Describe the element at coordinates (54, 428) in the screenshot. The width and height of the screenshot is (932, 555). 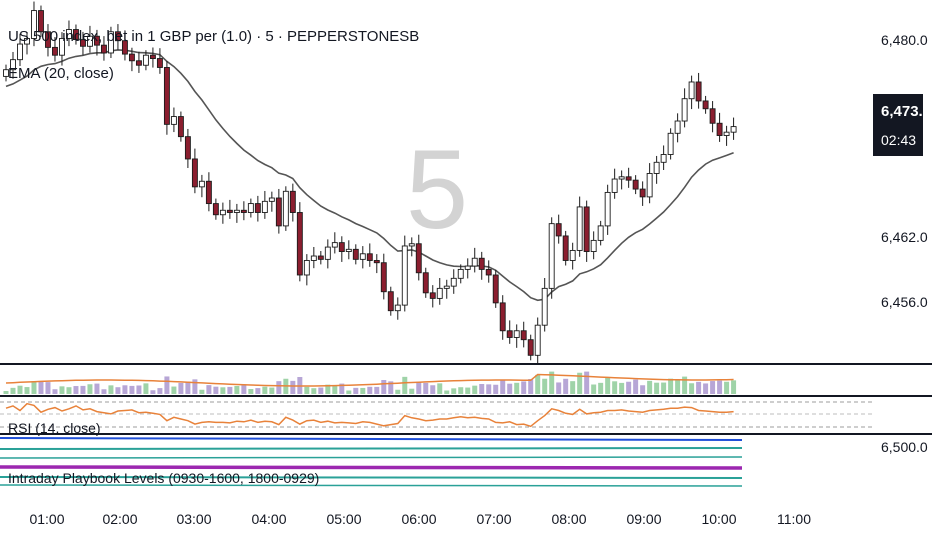
I see `rsi-indicator-label: RSI (14, close)` at that location.